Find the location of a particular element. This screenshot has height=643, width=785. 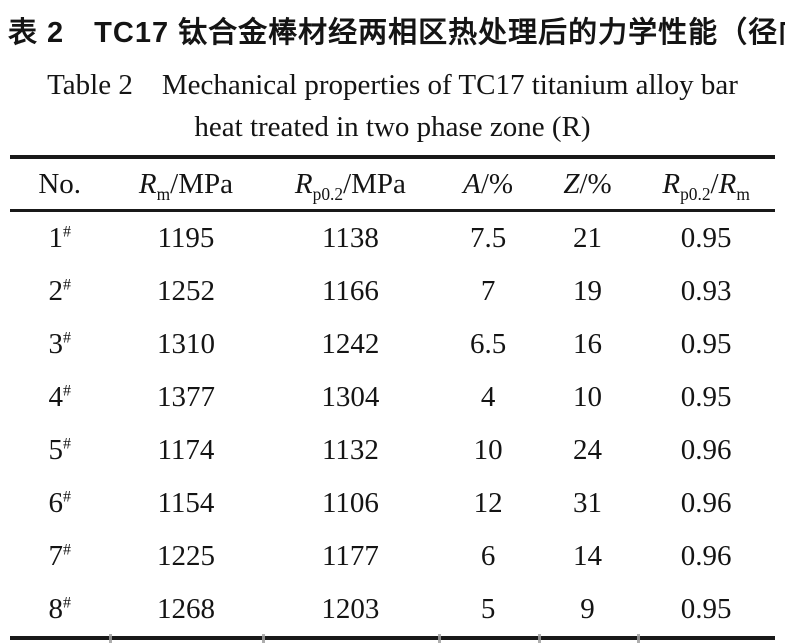

table-row: 7# 1225 1177 6 14 0.96 is located at coordinates (392, 556).